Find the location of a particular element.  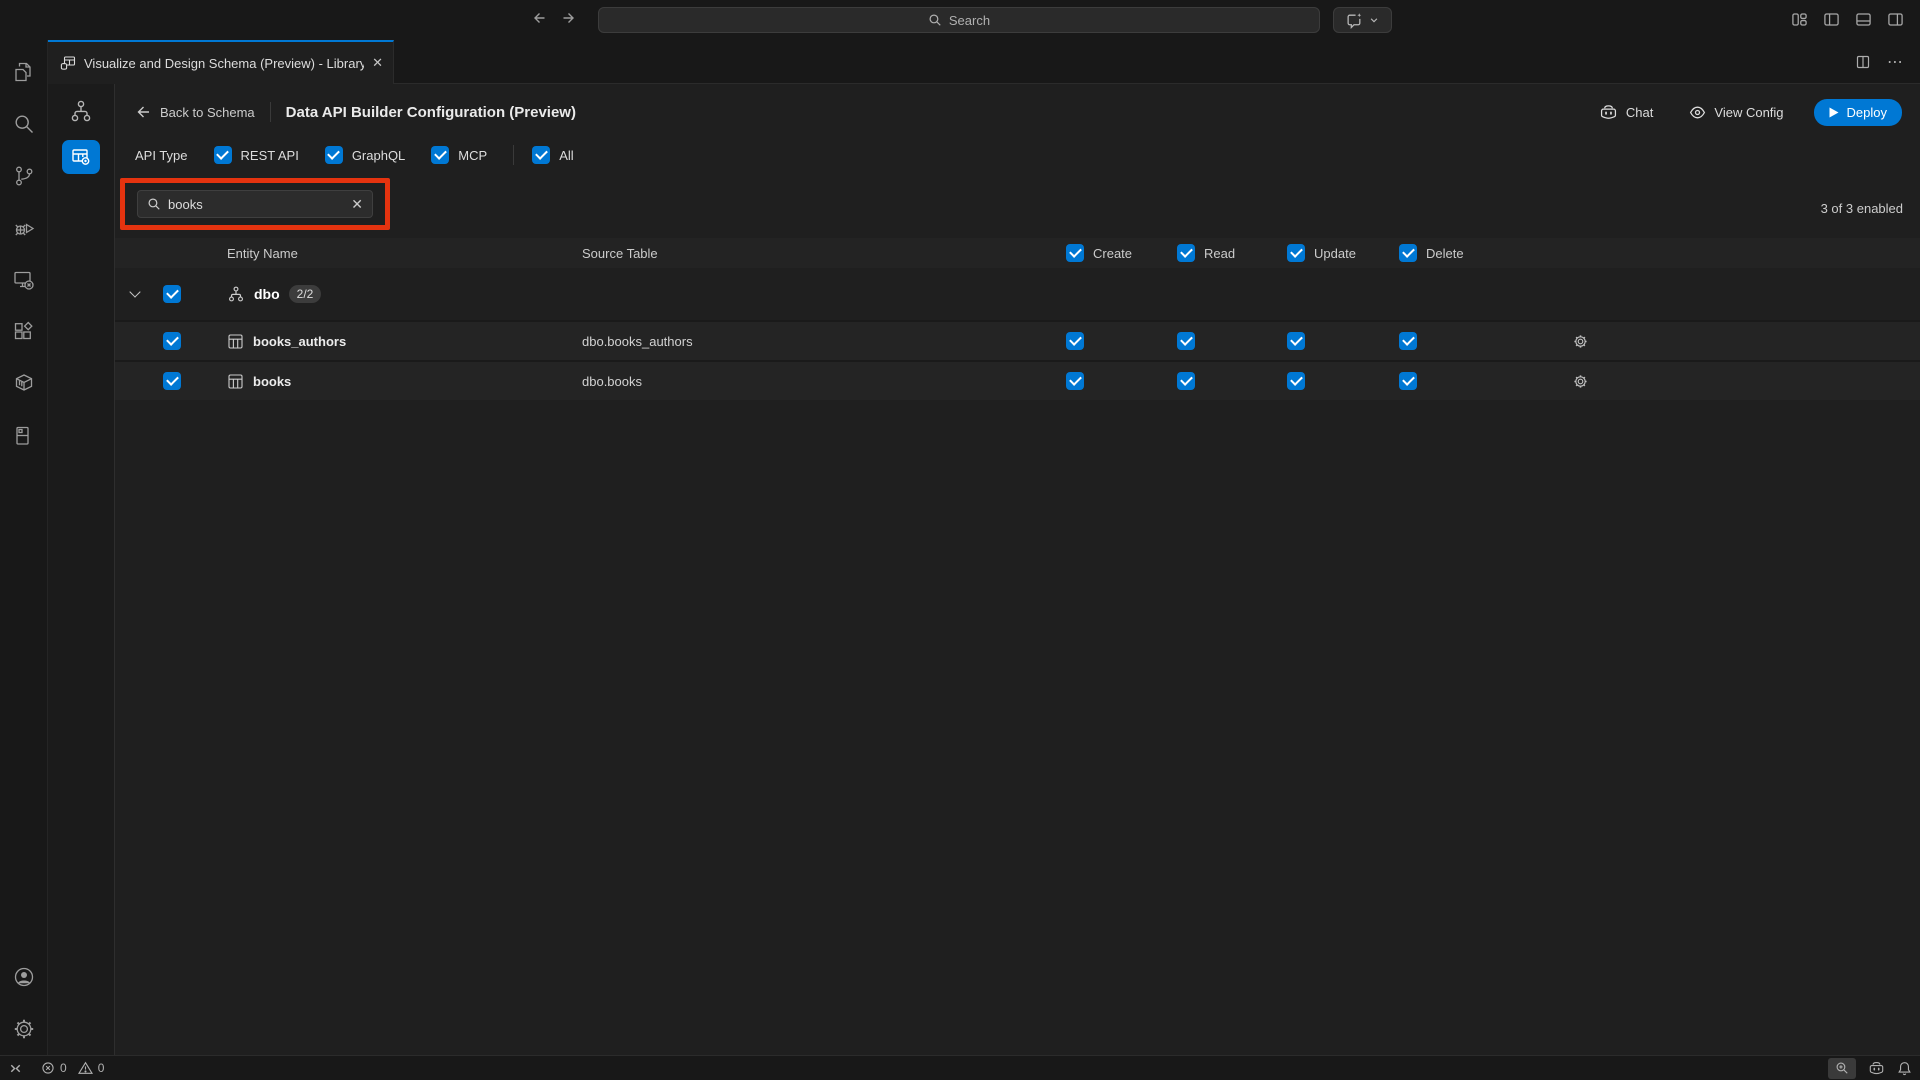

remote-indicator is located at coordinates (15, 1068).